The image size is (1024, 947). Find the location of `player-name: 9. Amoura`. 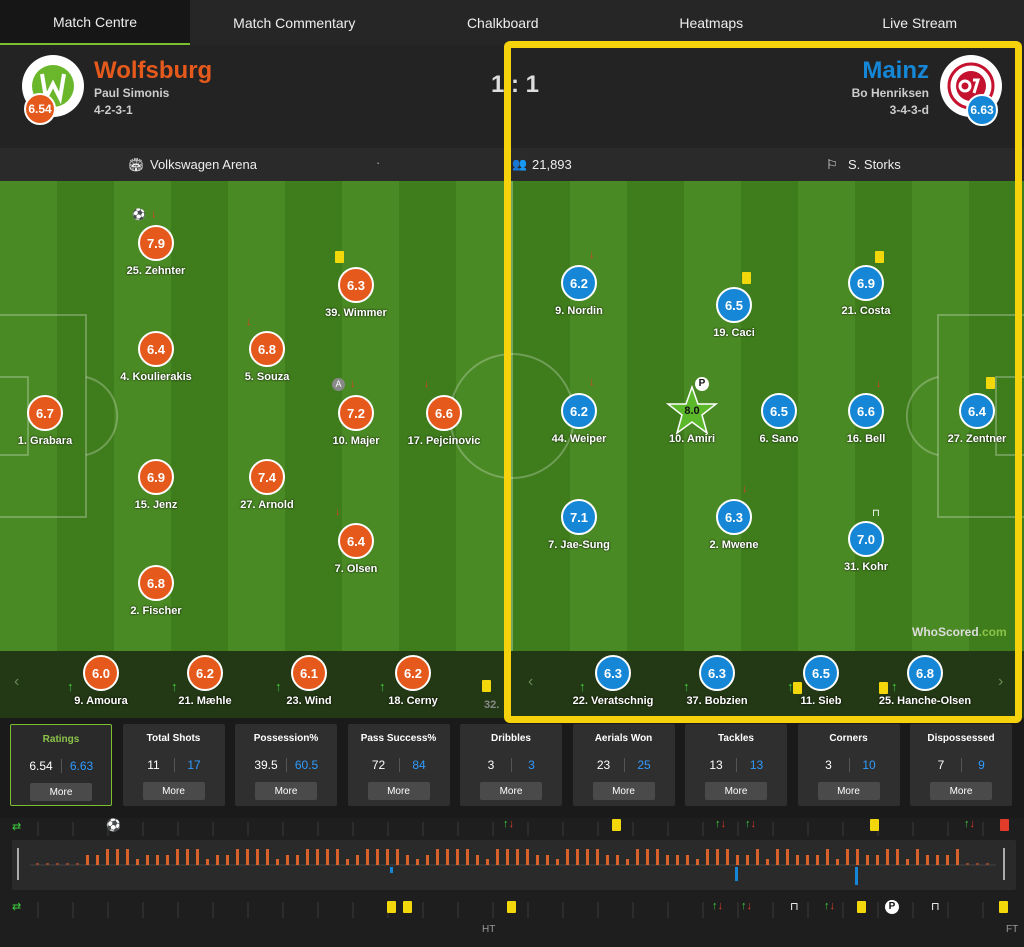

player-name: 9. Amoura is located at coordinates (101, 701).